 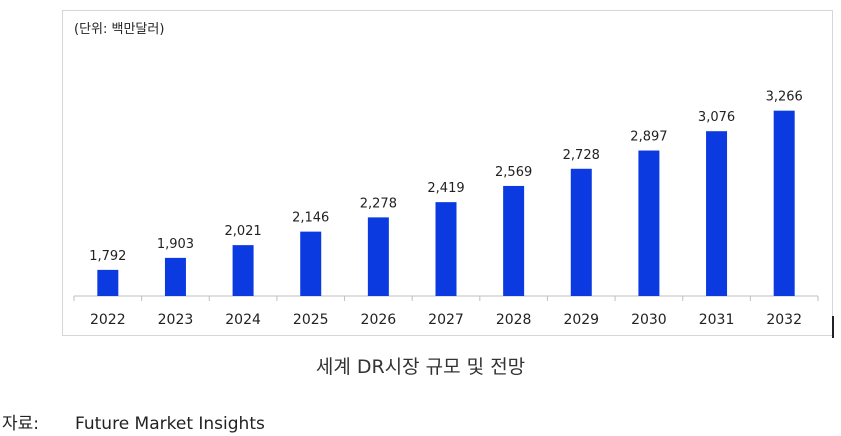 I want to click on edge-mark, so click(x=833, y=327).